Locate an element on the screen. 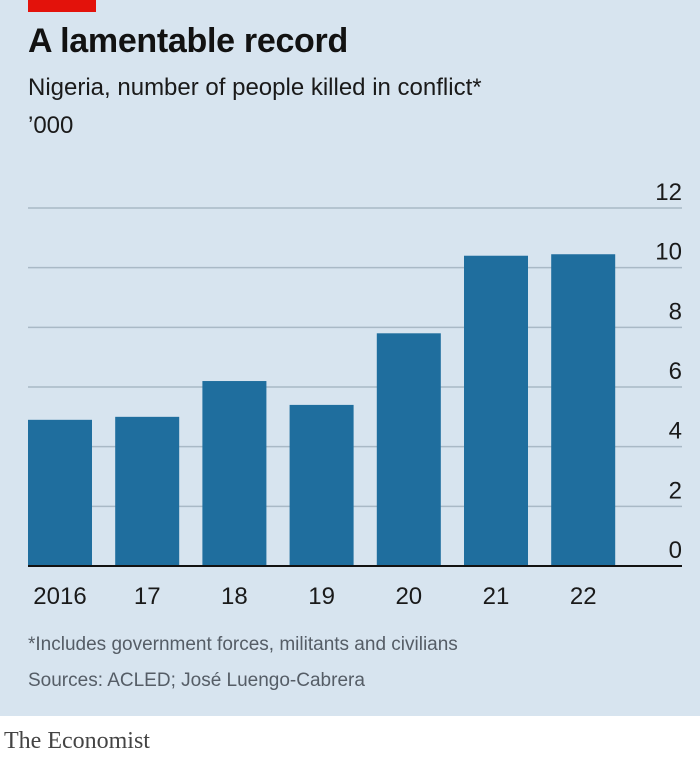 The width and height of the screenshot is (700, 777). x-tick-label: 2016 is located at coordinates (59, 596).